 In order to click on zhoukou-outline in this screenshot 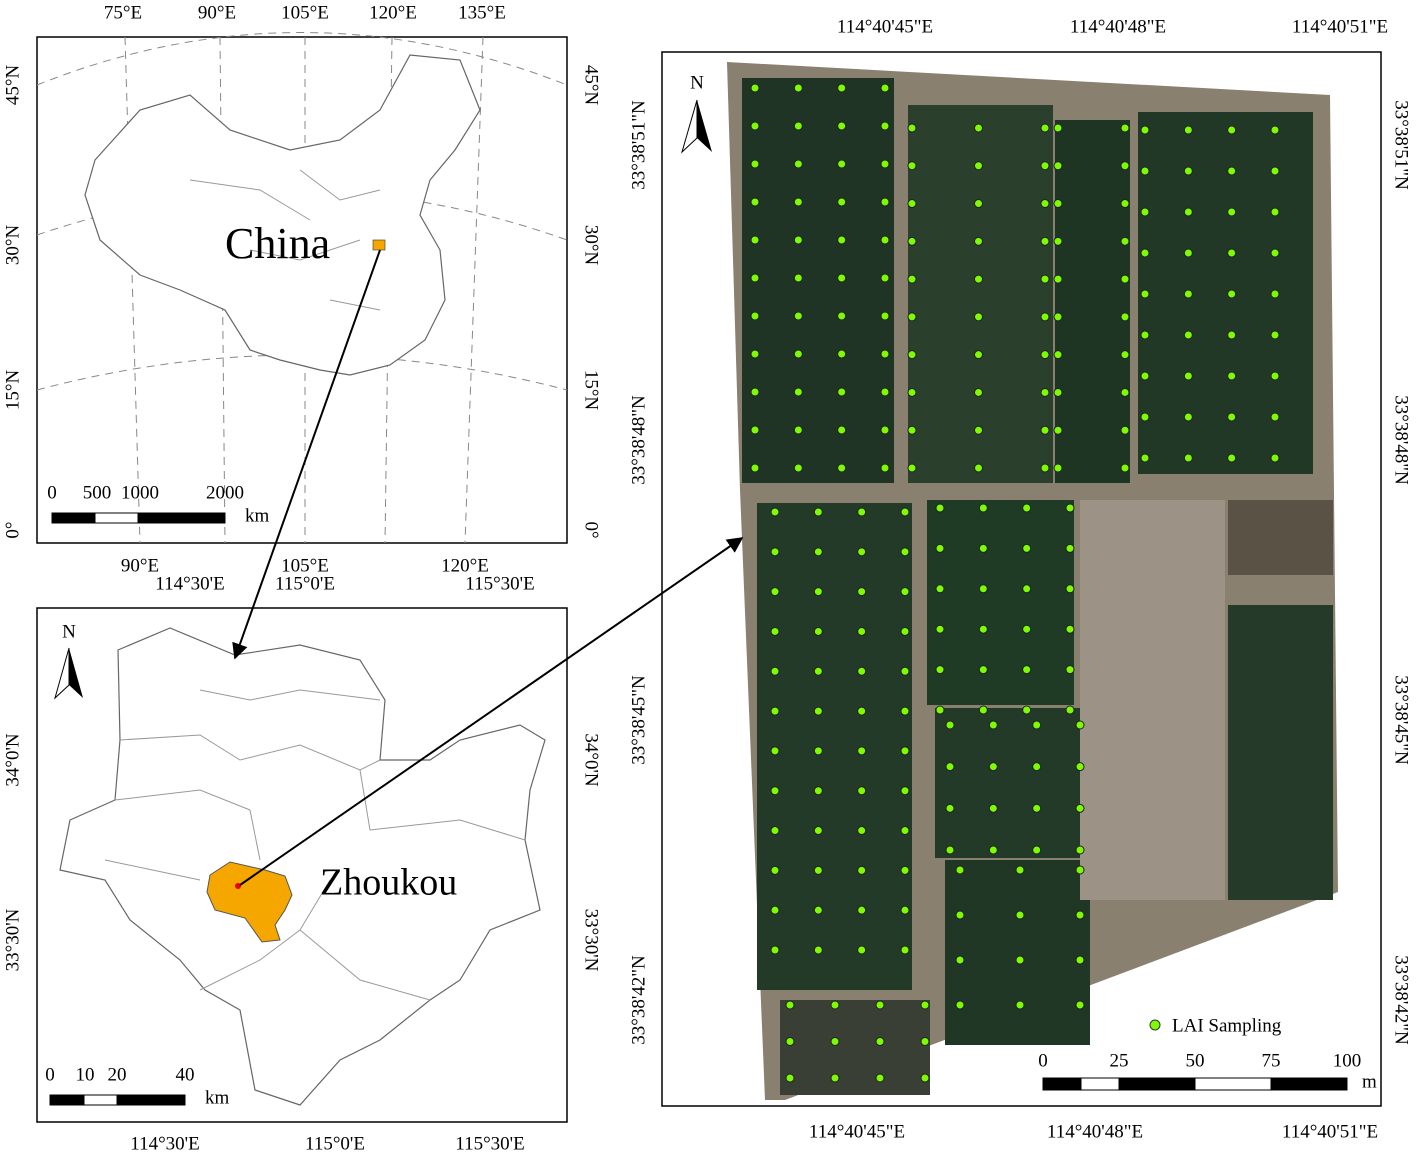, I will do `click(302, 866)`.